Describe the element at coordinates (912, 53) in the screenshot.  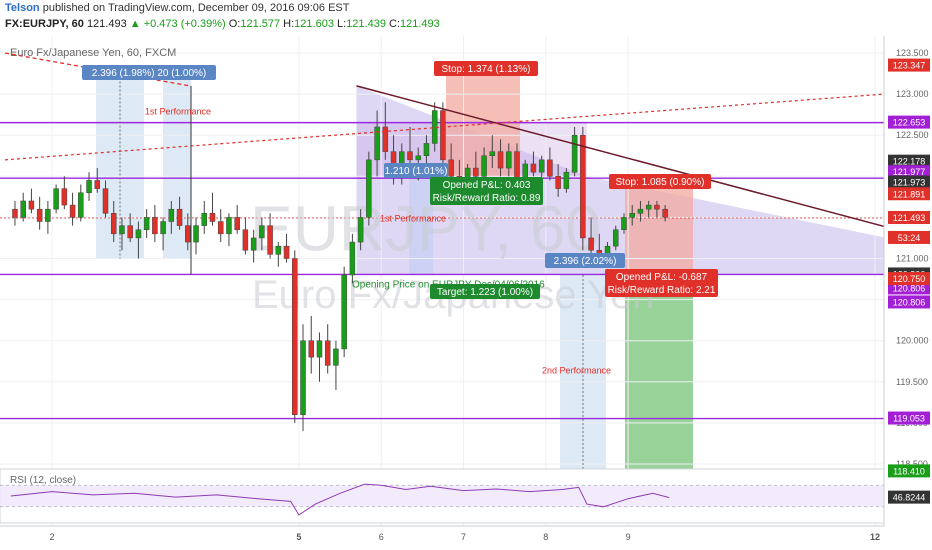
I see `price-tick-label: 123.500` at that location.